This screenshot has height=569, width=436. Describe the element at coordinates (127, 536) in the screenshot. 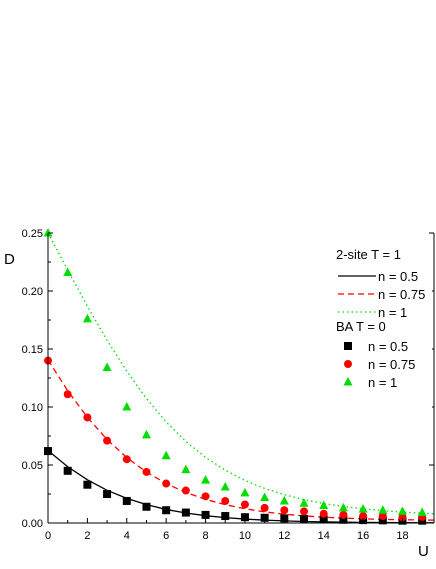

I see `x-tick-label: 4` at that location.